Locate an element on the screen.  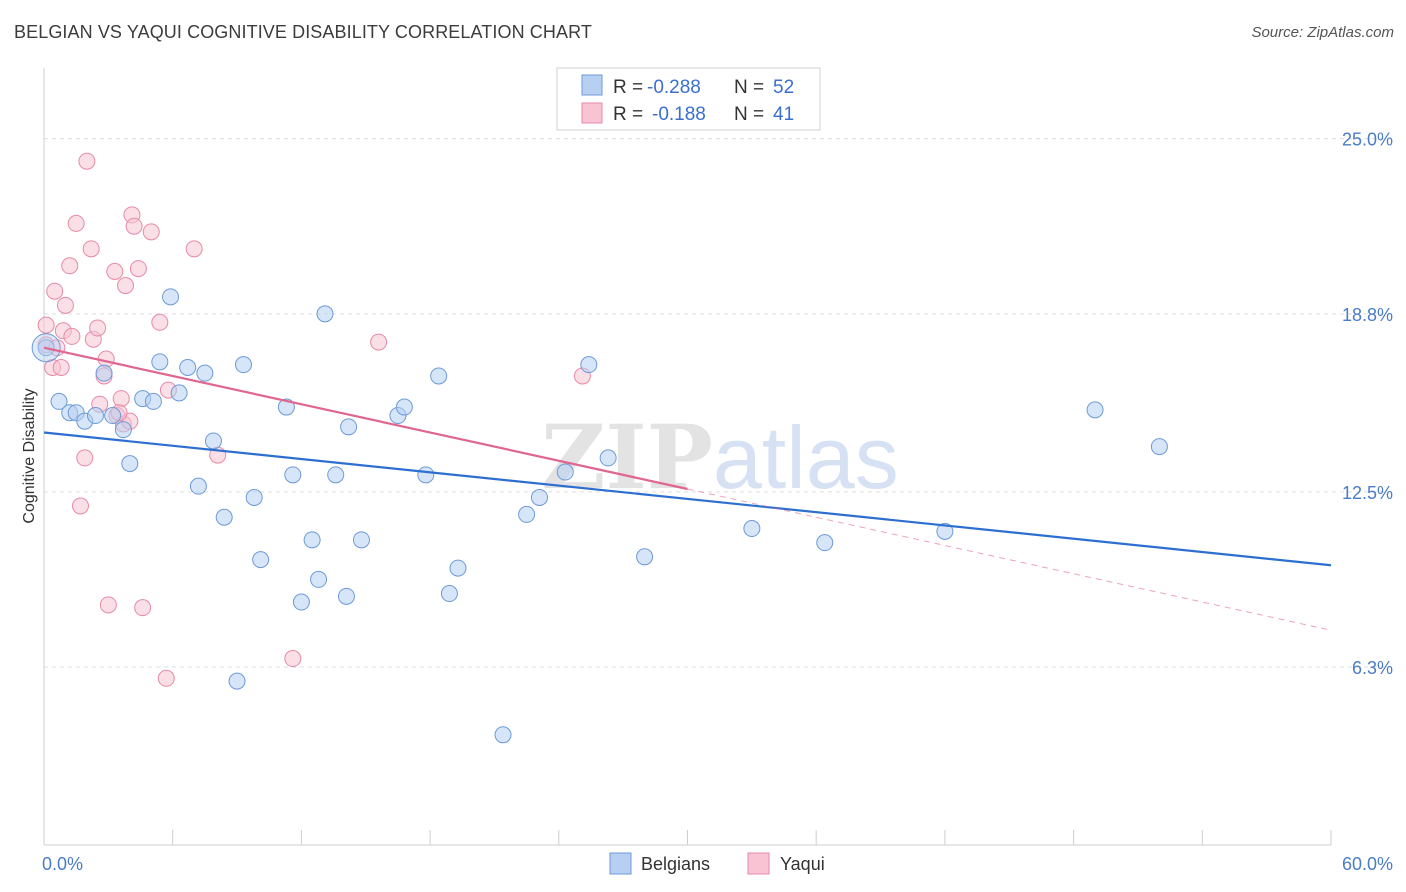
legend-swatch-belgians is located at coordinates (592, 85).